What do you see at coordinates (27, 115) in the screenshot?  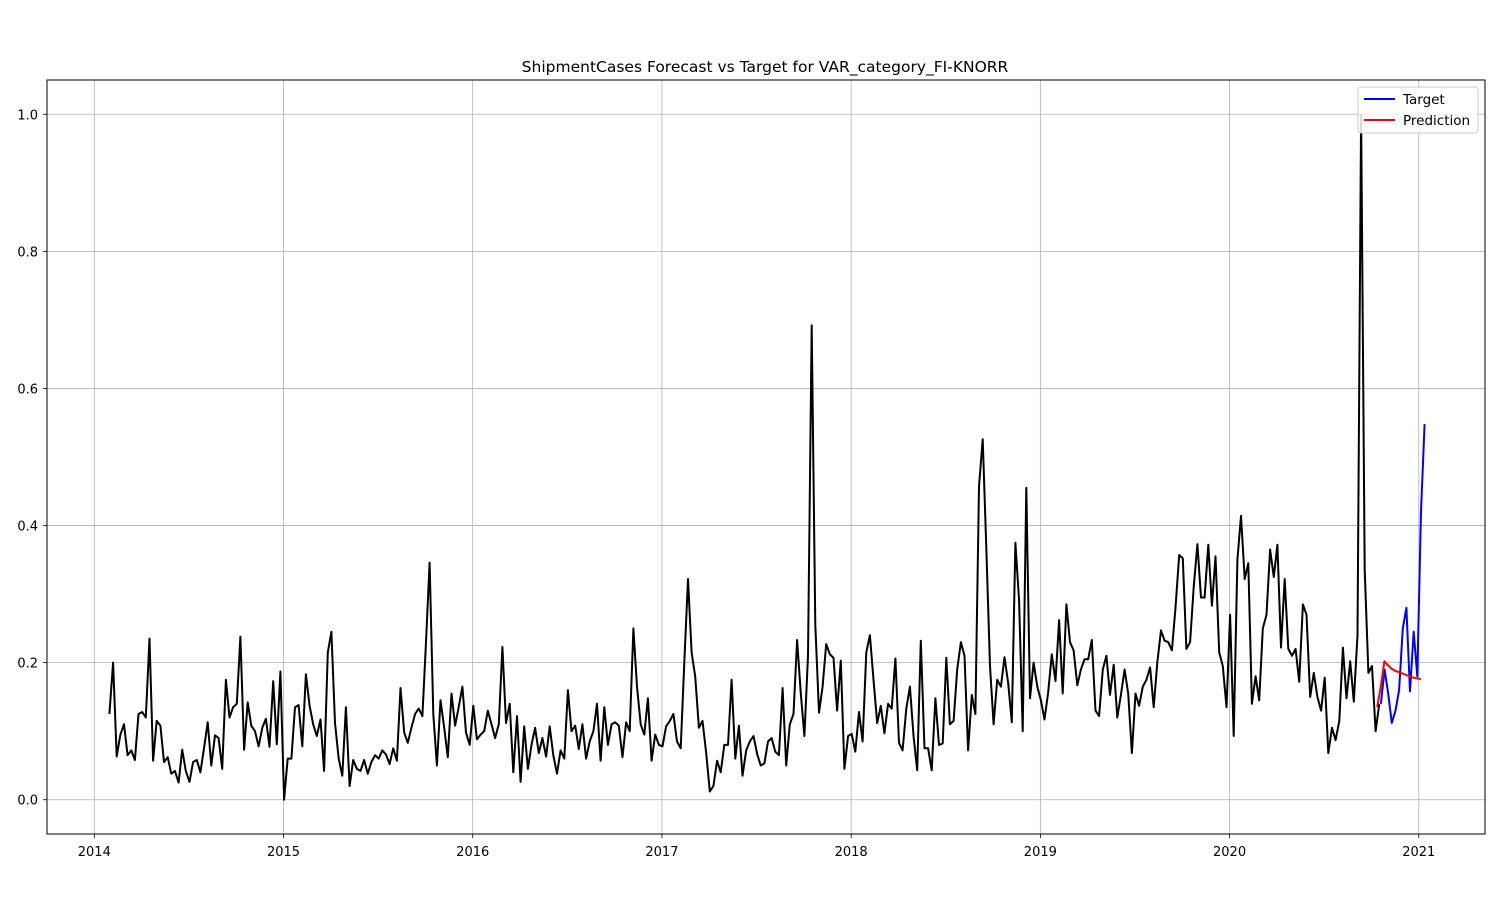 I see `y-tick-label: 1.0` at bounding box center [27, 115].